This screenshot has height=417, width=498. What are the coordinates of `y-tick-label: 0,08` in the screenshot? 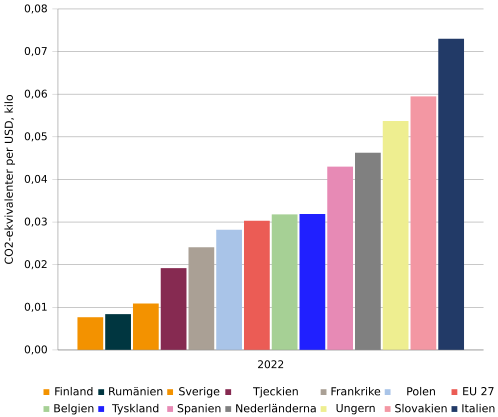 It's located at (35, 9).